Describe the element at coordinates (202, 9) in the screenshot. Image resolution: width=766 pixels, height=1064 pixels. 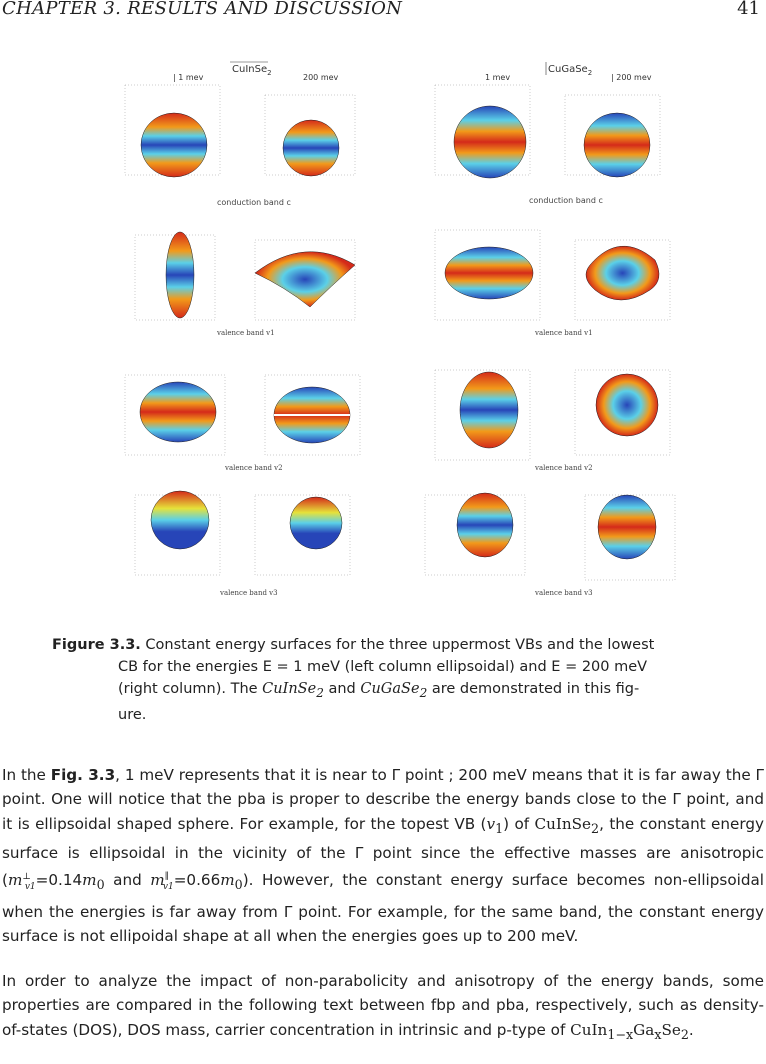
I see `chapter-title: CHAPTER 3. RESULTS AND DISCUSSION` at that location.